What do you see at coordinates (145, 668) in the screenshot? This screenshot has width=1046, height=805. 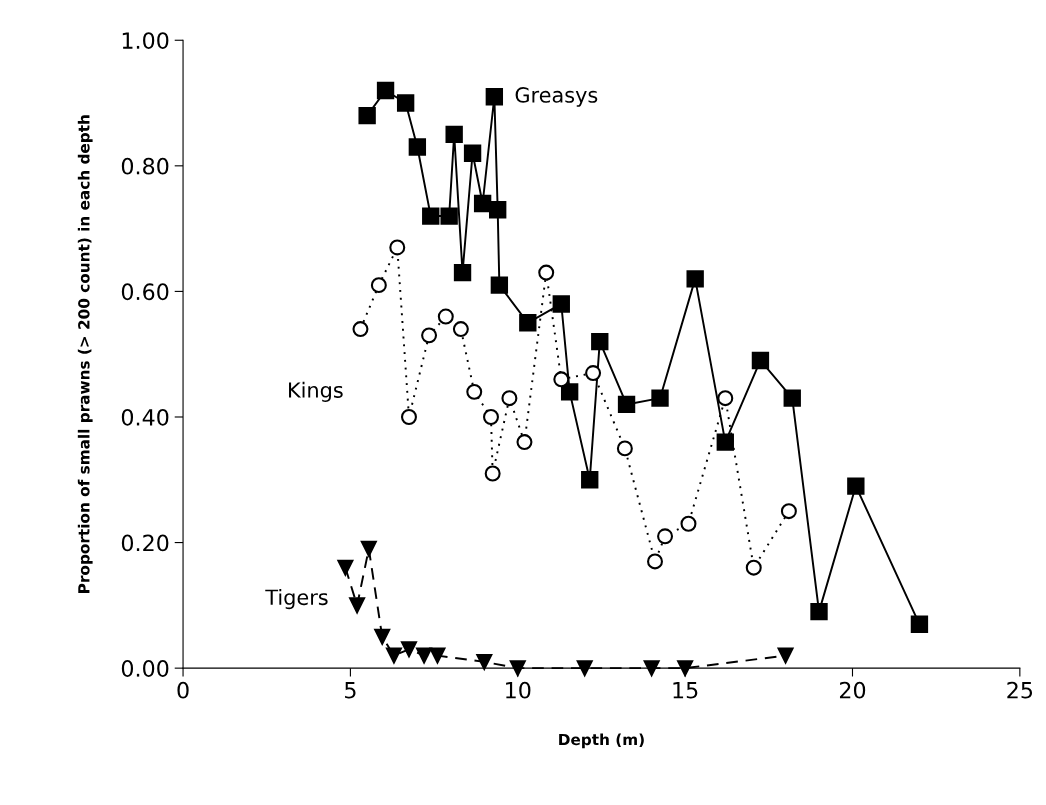 I see `y-tick-label: 0.00` at bounding box center [145, 668].